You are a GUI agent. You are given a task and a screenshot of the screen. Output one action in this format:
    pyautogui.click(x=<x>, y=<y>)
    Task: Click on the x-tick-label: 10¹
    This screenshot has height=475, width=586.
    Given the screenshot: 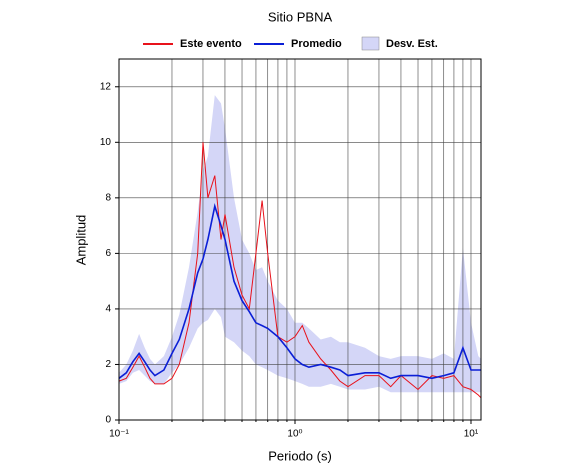 What is the action you would take?
    pyautogui.click(x=471, y=434)
    